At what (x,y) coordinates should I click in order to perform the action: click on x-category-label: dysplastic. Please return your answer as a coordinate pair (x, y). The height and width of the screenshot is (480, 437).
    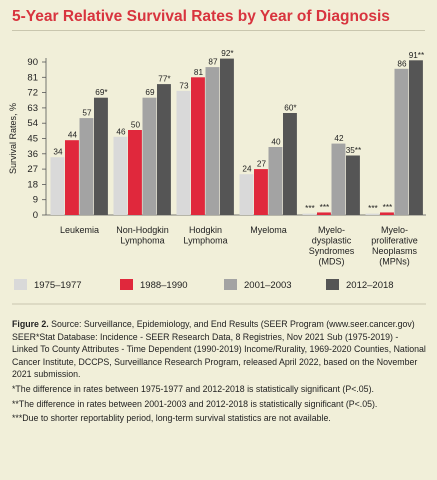
    Looking at the image, I should click on (332, 241).